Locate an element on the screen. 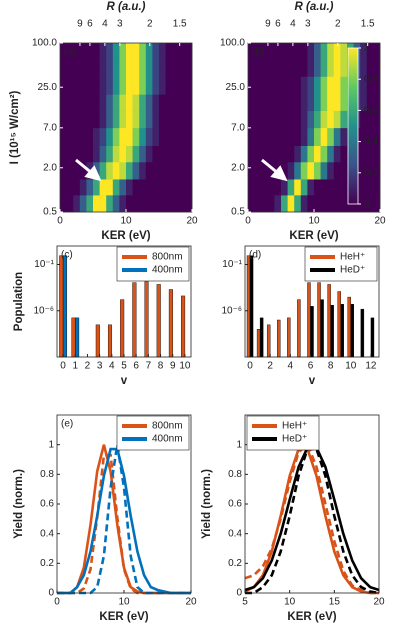 This screenshot has width=395, height=635. x-tick-label: 20 is located at coordinates (192, 221).